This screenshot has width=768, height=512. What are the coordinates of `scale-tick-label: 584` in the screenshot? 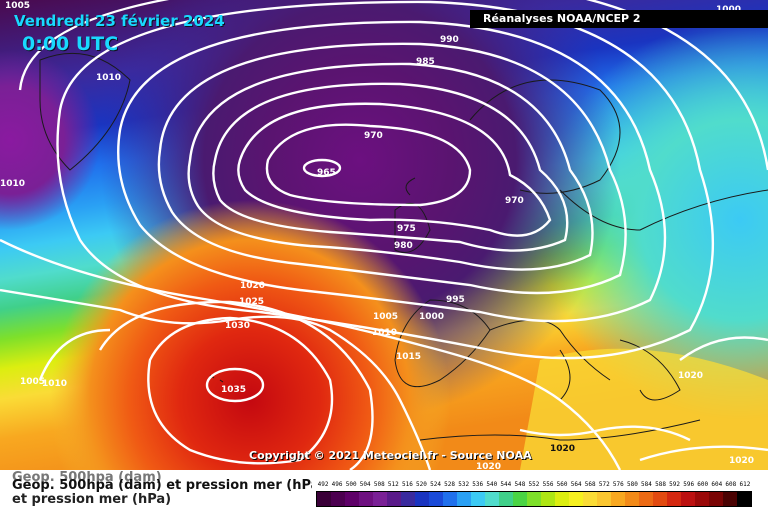 It's located at (646, 484).